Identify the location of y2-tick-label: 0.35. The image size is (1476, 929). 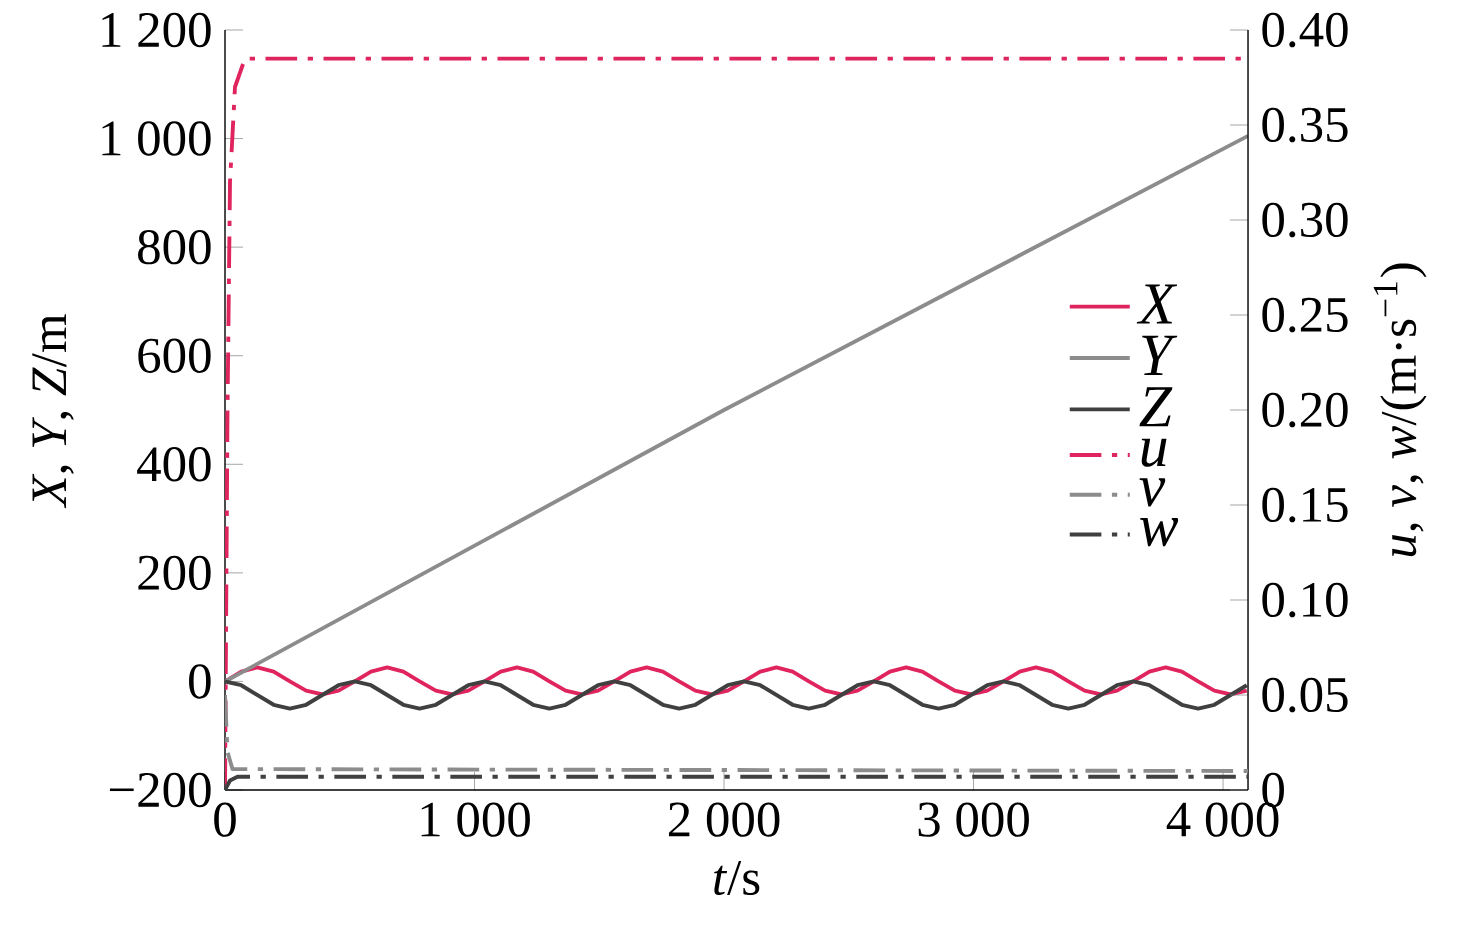
(1305, 125).